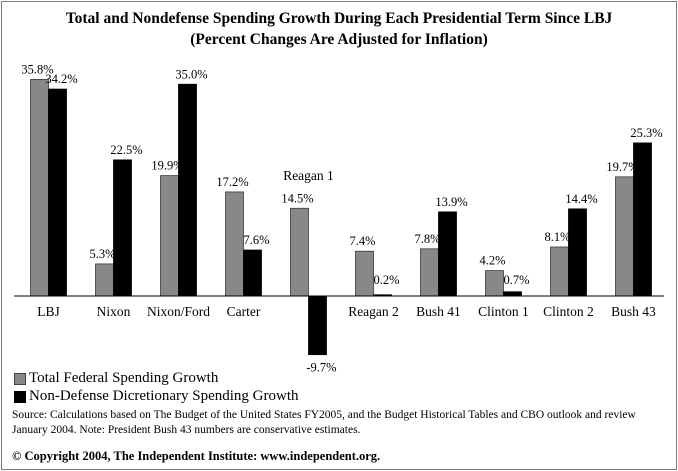  I want to click on bar-total-nixon, so click(104, 280).